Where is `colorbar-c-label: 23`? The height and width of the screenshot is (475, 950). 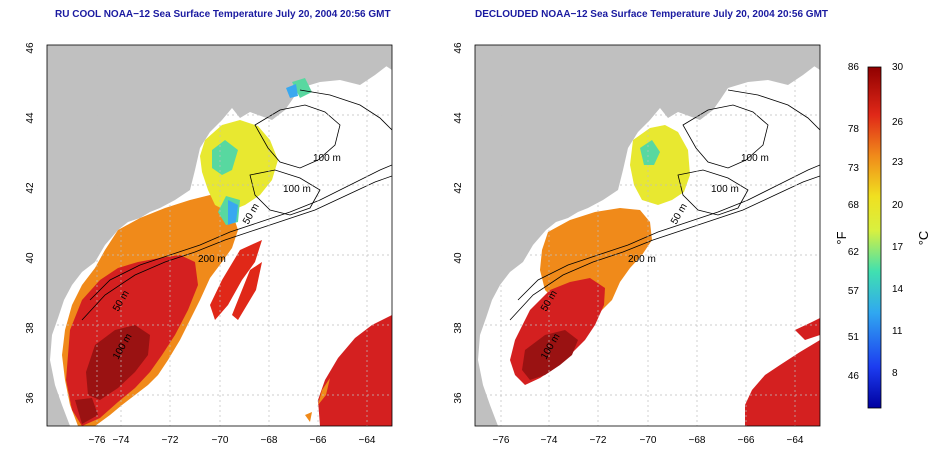
colorbar-c-label: 23 is located at coordinates (898, 162).